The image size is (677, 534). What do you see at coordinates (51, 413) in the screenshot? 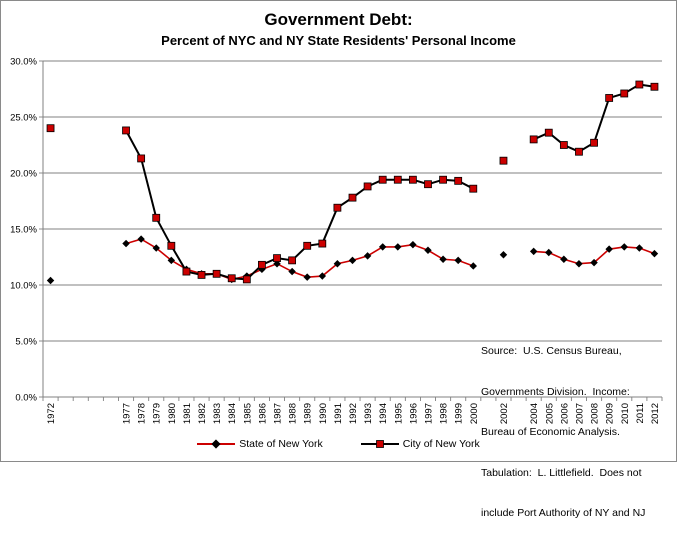
I see `x-tick-label: 1972` at bounding box center [51, 413].